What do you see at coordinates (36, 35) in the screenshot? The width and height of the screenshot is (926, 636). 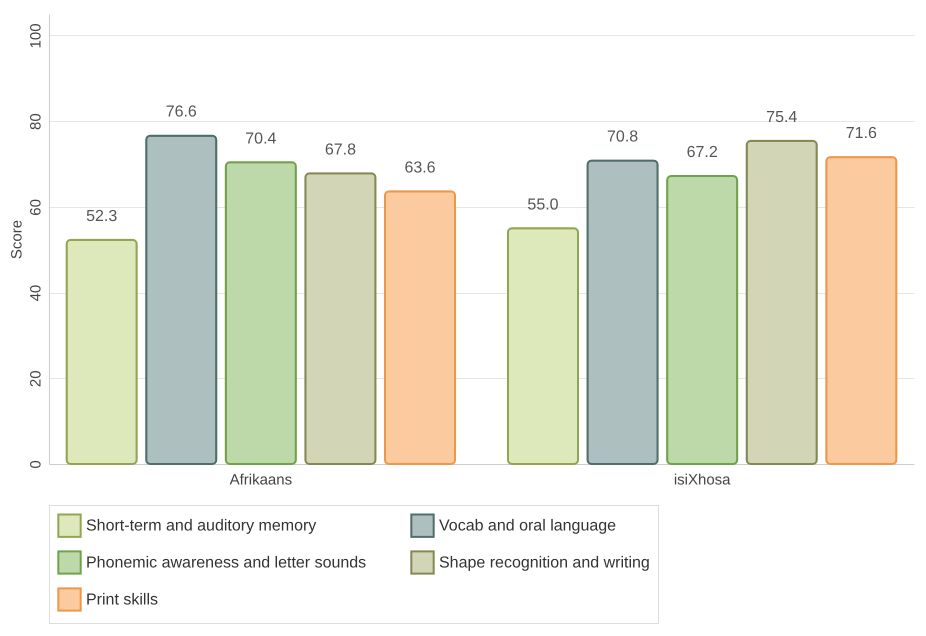 I see `y-tick-label: 100` at bounding box center [36, 35].